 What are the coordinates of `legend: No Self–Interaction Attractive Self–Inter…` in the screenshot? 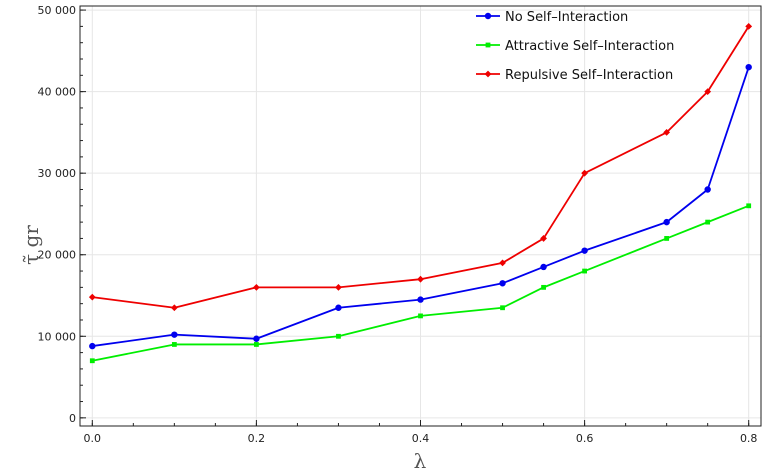 It's located at (575, 46).